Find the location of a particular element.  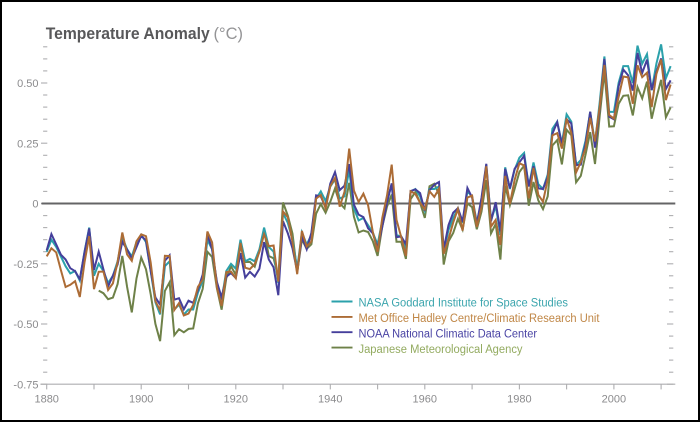

svg-text: -0.25 is located at coordinates (25, 265).